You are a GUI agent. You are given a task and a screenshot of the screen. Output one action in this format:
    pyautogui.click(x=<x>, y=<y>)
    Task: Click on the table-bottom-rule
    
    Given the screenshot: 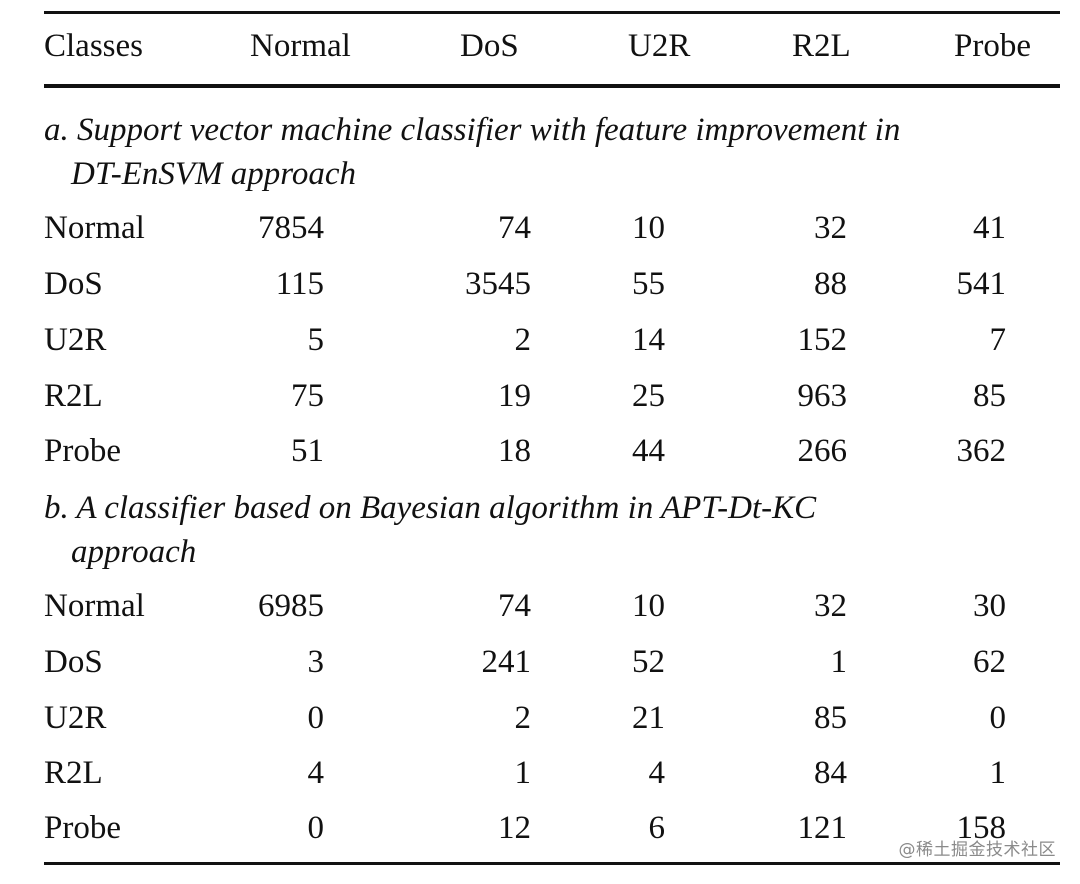 What is the action you would take?
    pyautogui.click(x=552, y=863)
    